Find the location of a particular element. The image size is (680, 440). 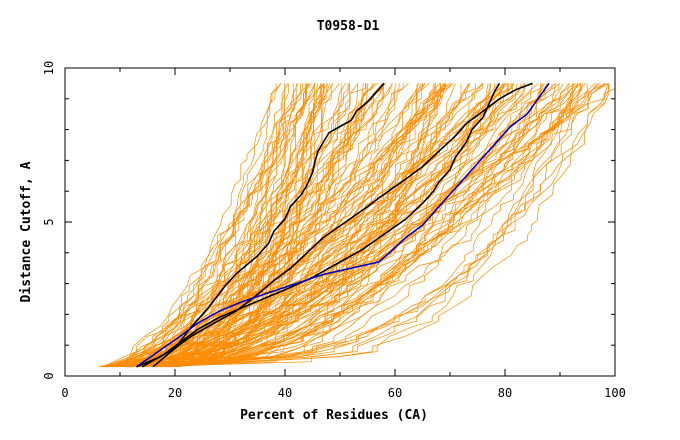

x-tick-label: 60 is located at coordinates (395, 393).